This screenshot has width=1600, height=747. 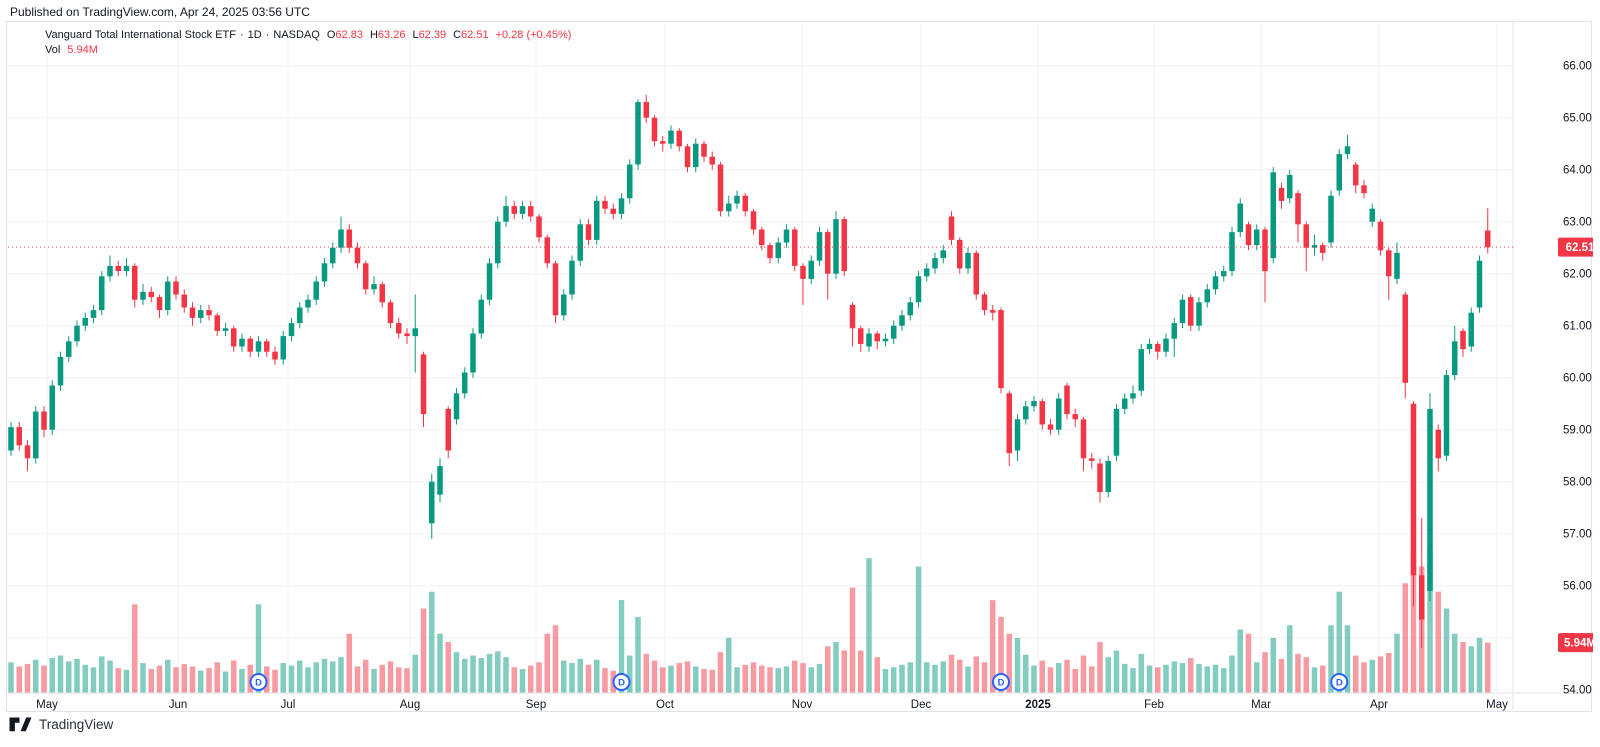 I want to click on tradingview-footer: TradingView, so click(x=61, y=724).